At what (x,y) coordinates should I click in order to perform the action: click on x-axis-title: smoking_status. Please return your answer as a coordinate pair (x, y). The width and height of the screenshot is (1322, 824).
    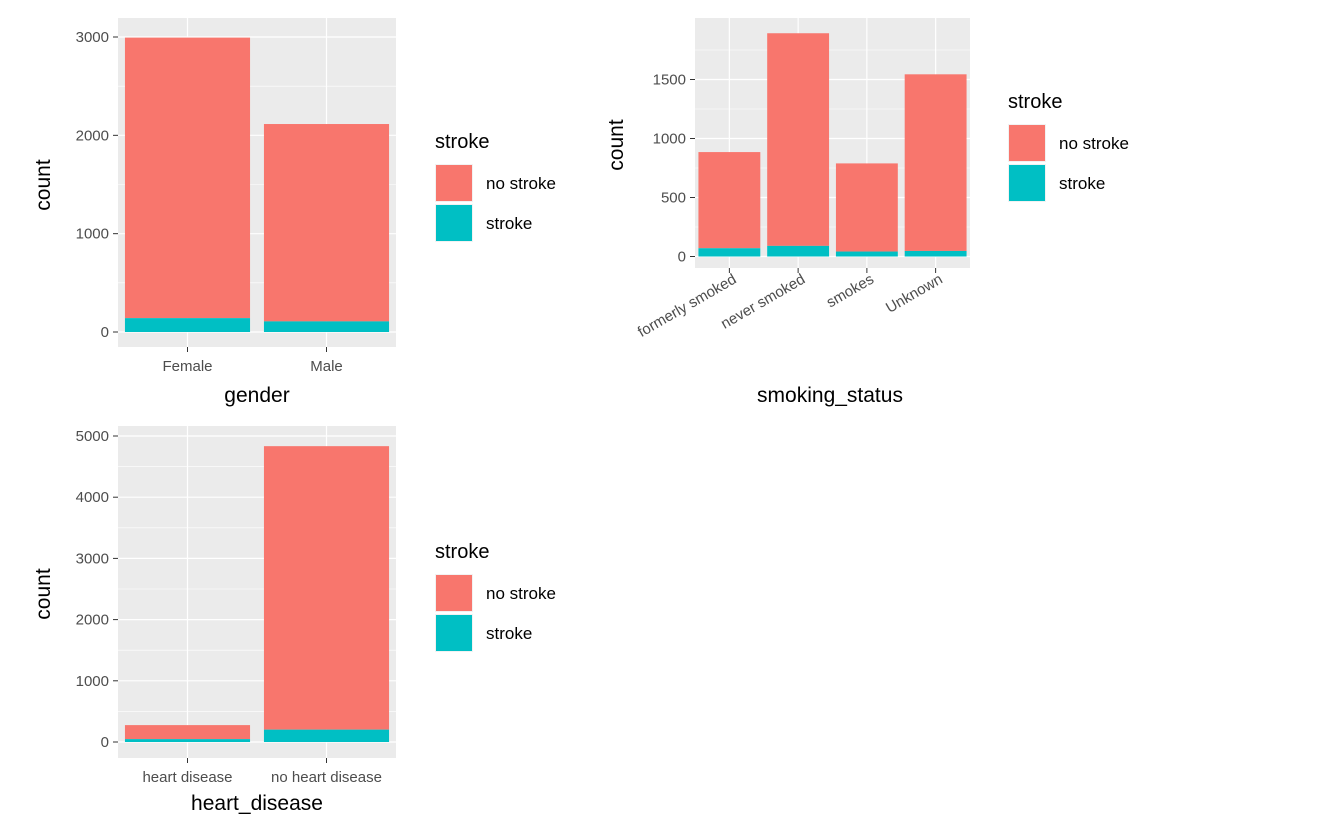
    Looking at the image, I should click on (830, 395).